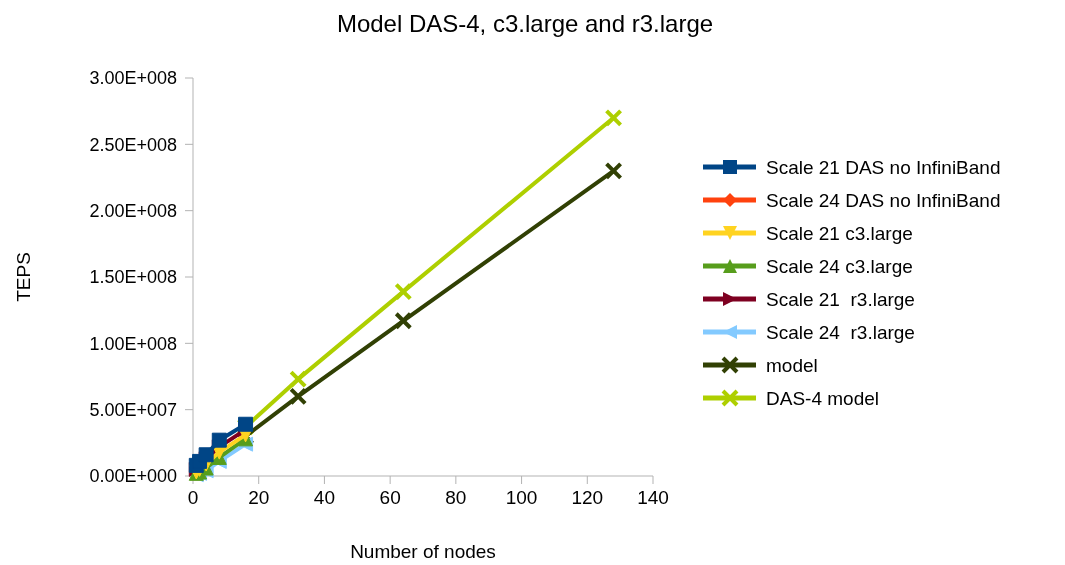  What do you see at coordinates (133, 277) in the screenshot?
I see `y-tick-label: 1.50E+008` at bounding box center [133, 277].